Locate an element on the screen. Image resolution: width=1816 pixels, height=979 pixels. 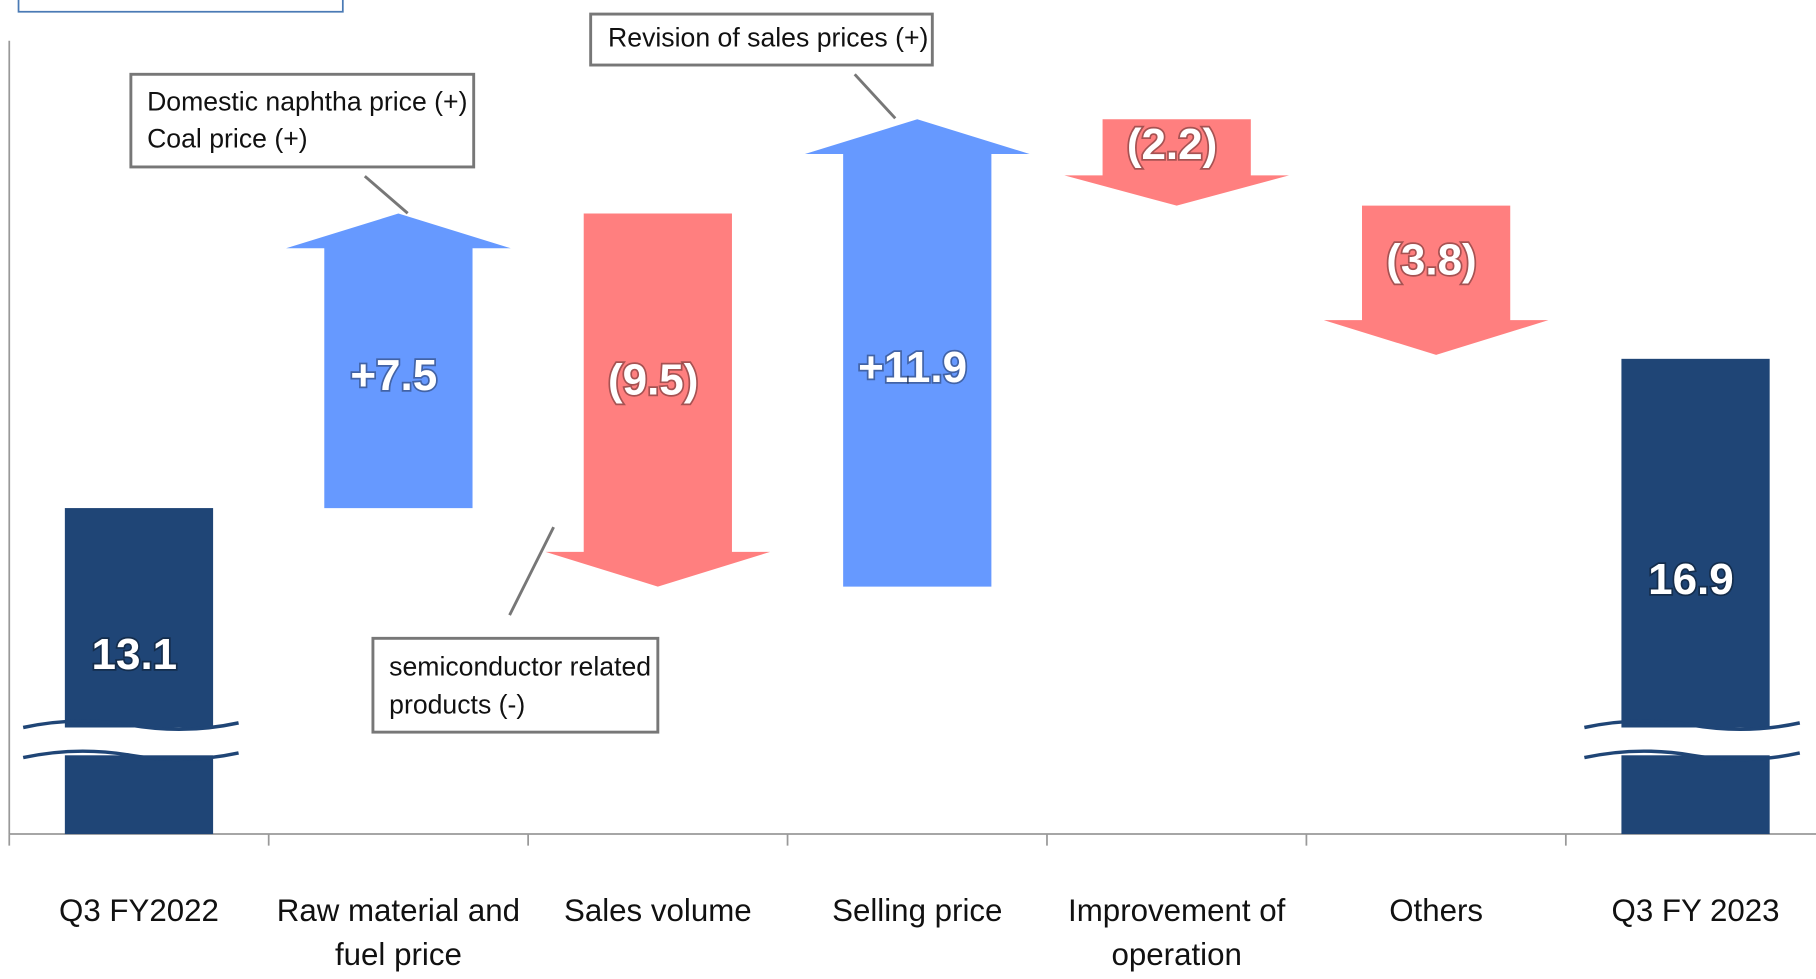
x-label-box: Q3 FY 2023 is located at coordinates (1695, 910).